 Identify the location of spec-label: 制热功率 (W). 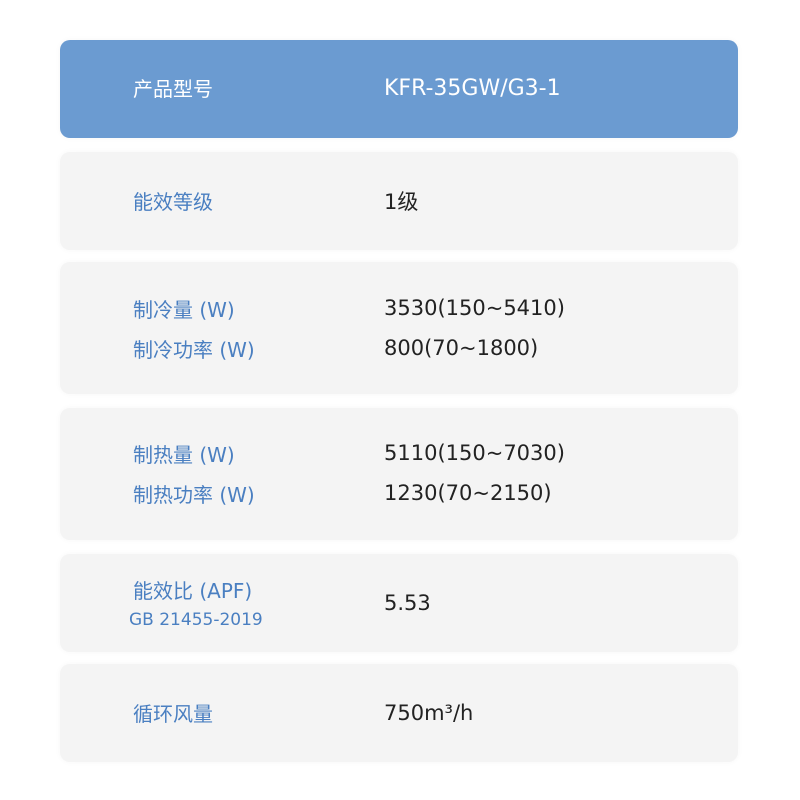
(194, 495).